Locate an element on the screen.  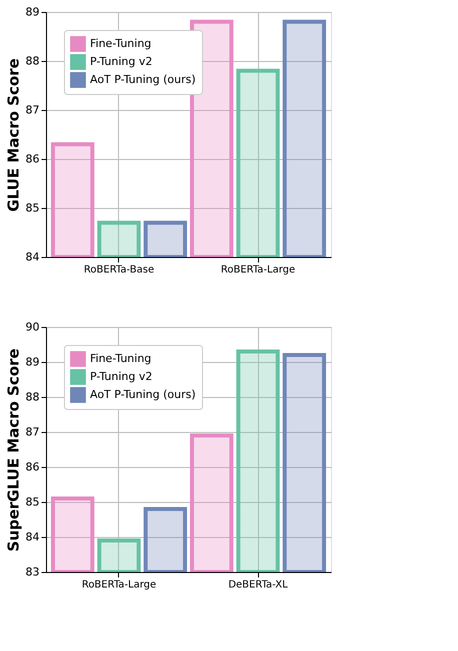
y-axis-title: SuperGLUE Macro Score is located at coordinates (13, 450).